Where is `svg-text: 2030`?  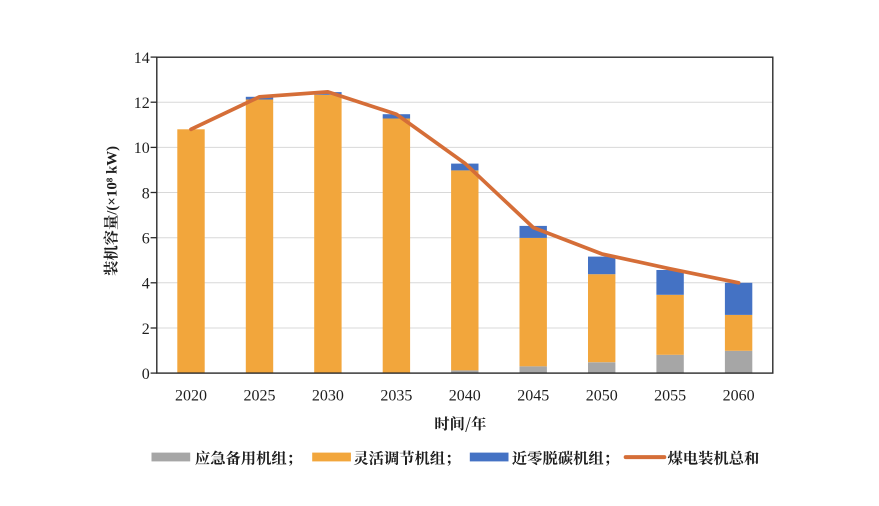 svg-text: 2030 is located at coordinates (328, 396).